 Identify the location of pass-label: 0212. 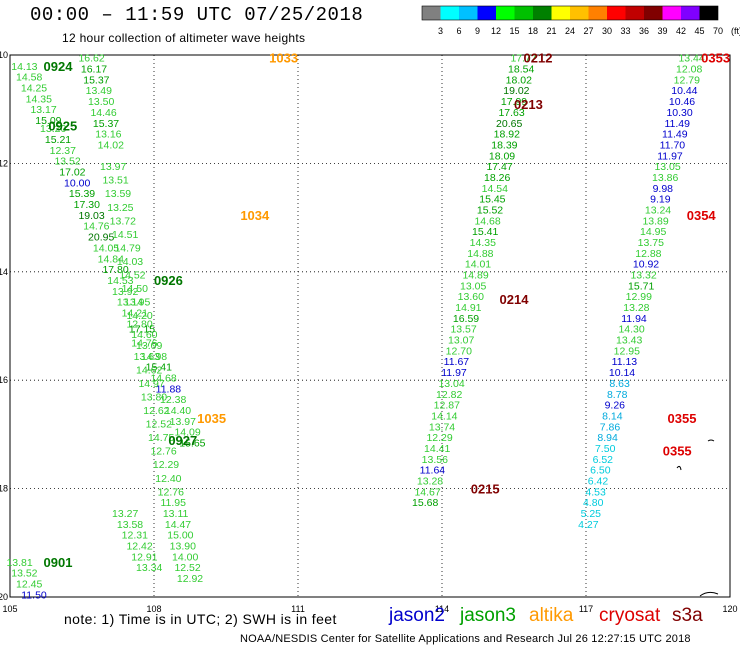
(538, 58).